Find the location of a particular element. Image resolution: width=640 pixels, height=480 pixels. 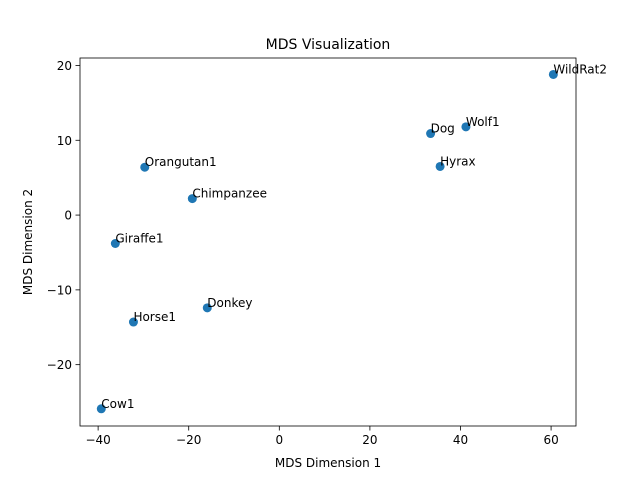

point-label: WildRat2 is located at coordinates (580, 69).